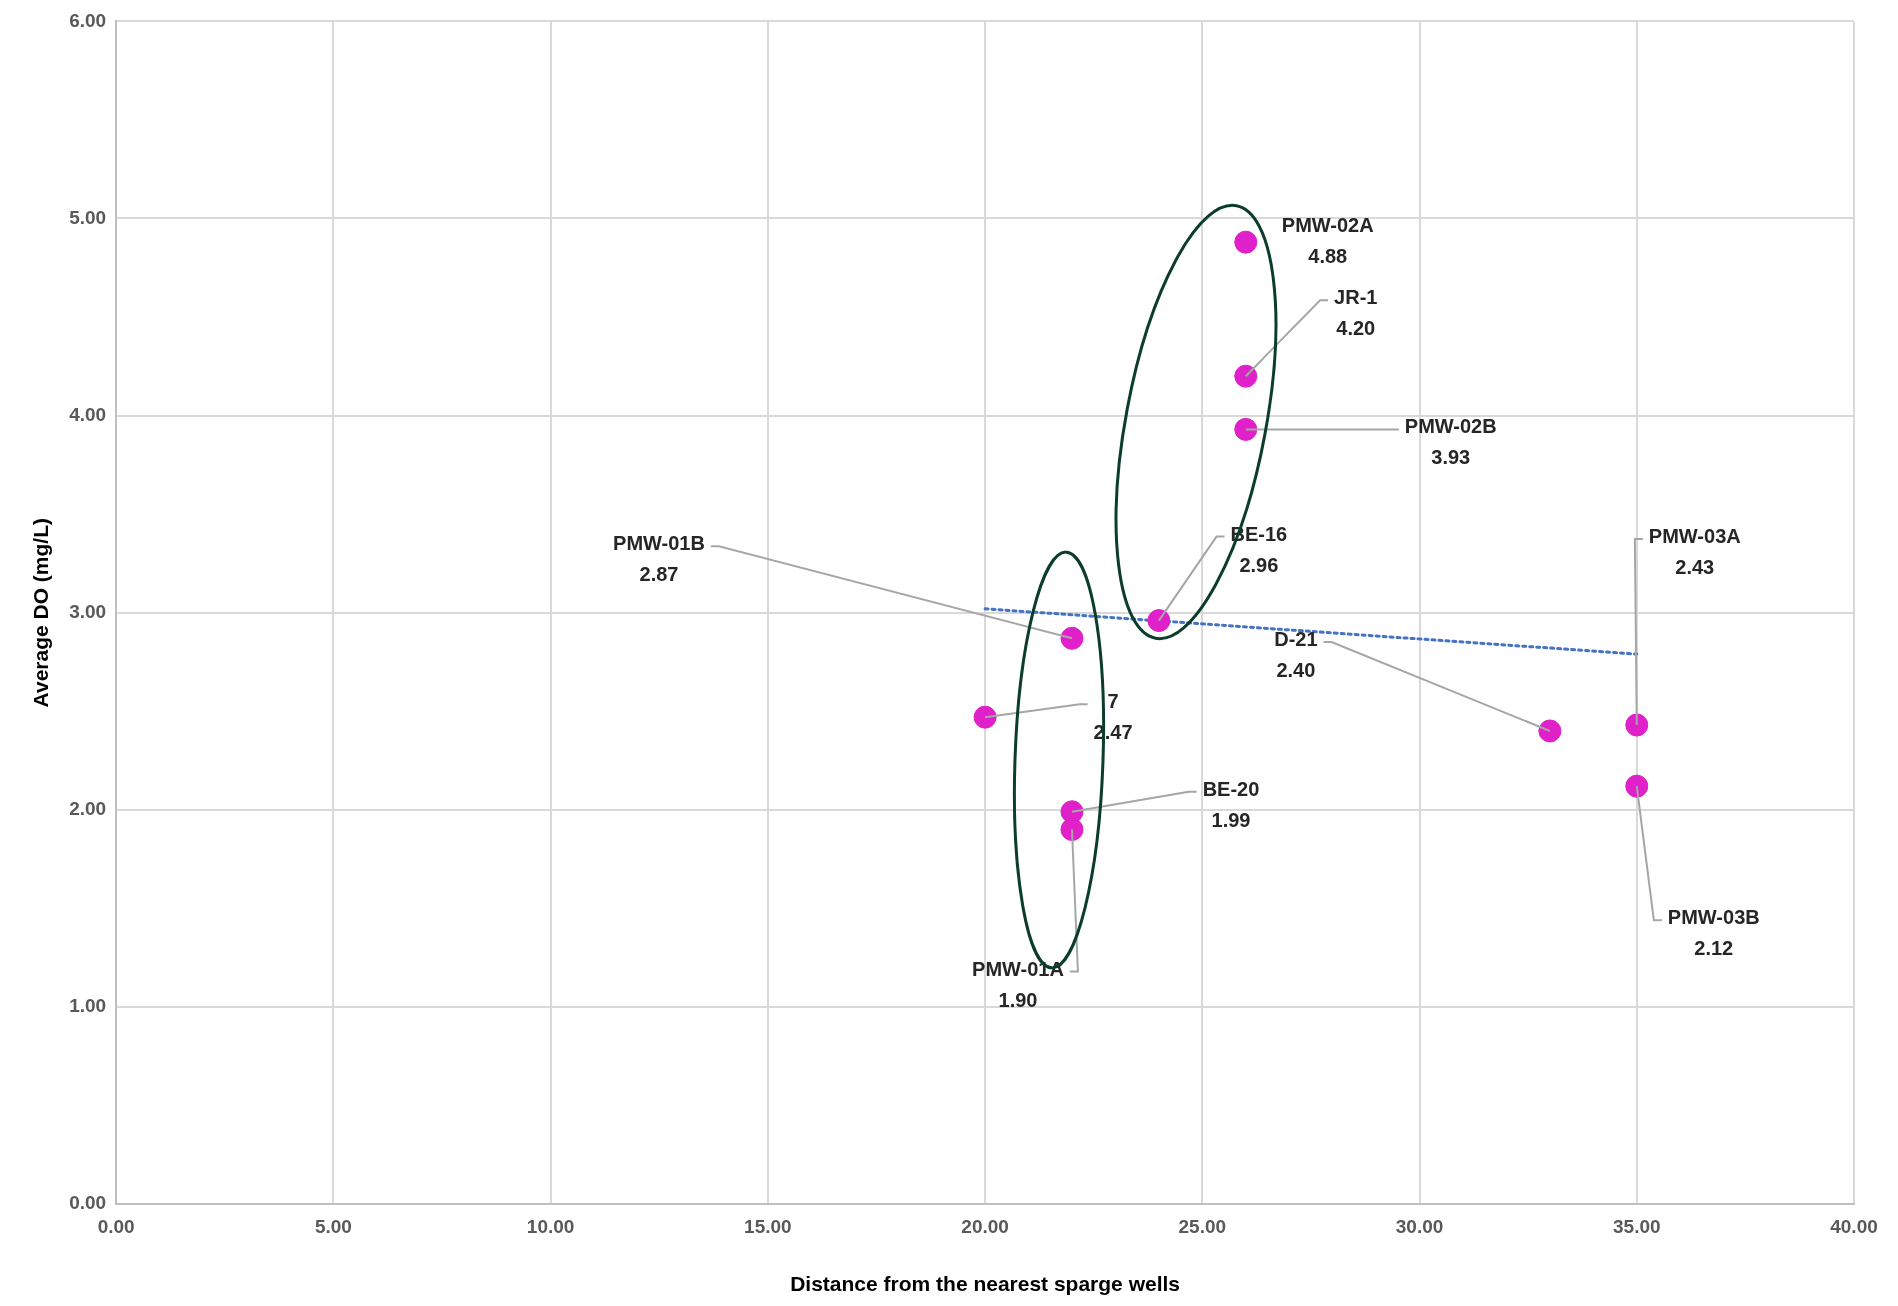  What do you see at coordinates (985, 1226) in the screenshot?
I see `x-tick-label: 20.00` at bounding box center [985, 1226].